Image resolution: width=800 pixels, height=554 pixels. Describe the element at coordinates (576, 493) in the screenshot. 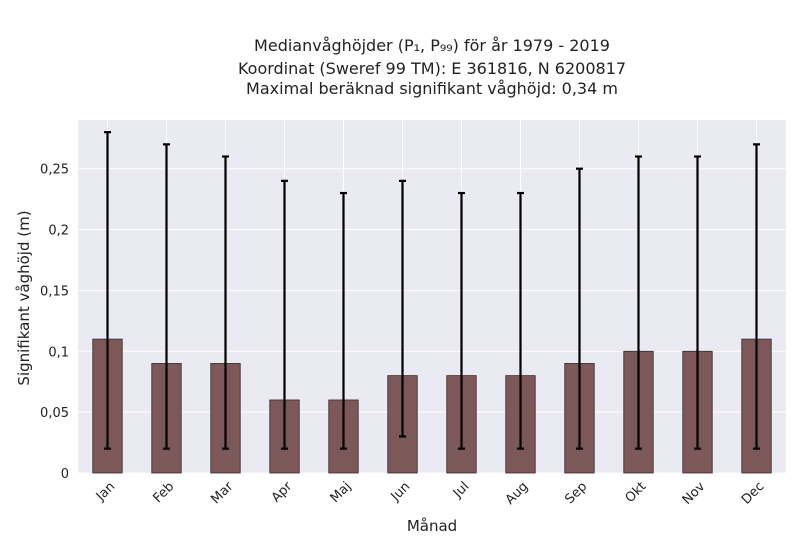

I see `x-tick-label: Sep` at that location.